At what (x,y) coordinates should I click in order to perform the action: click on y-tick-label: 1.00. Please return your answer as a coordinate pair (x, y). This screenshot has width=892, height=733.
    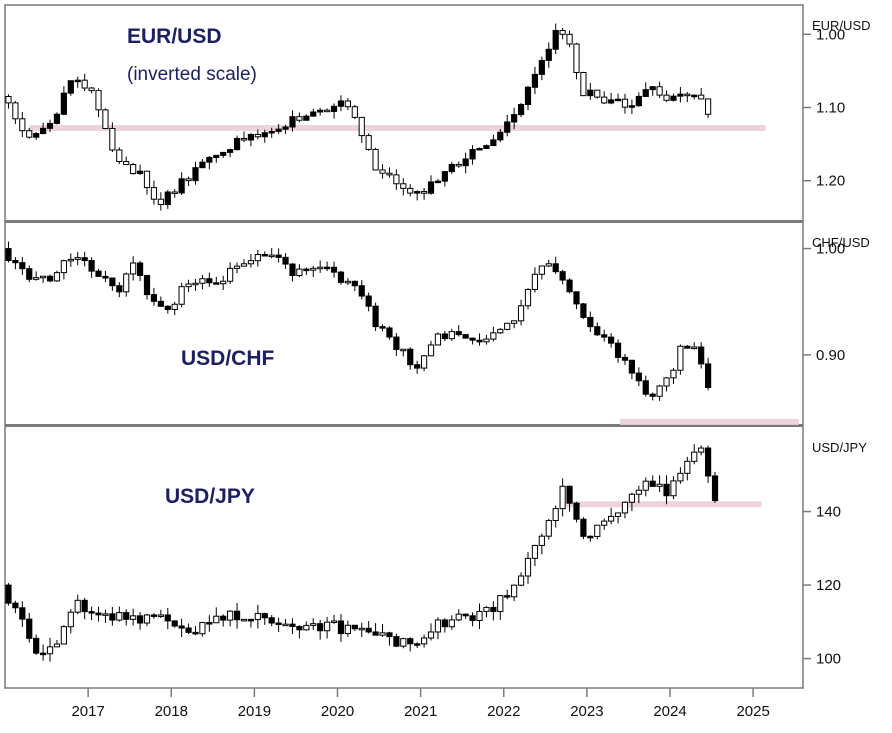
    Looking at the image, I should click on (830, 249).